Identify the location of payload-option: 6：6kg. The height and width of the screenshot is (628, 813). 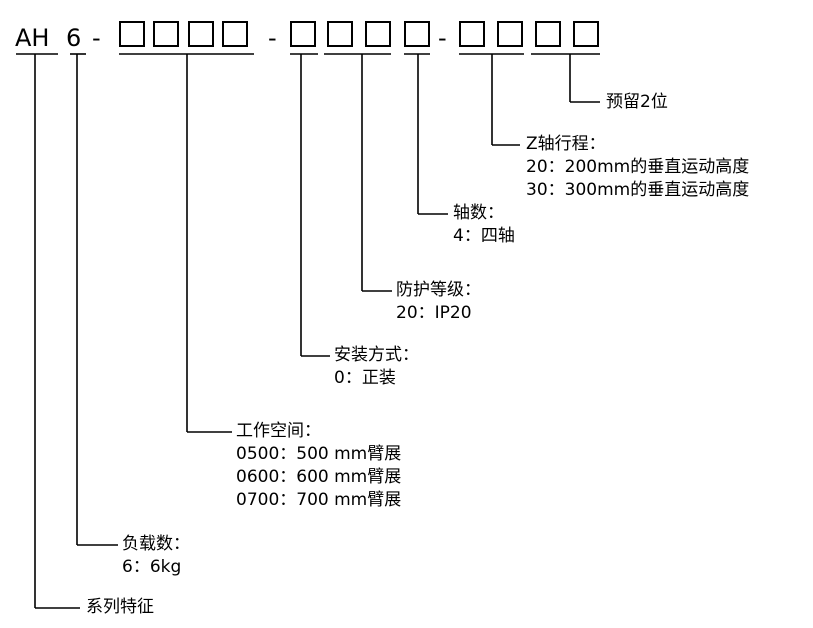
(152, 567).